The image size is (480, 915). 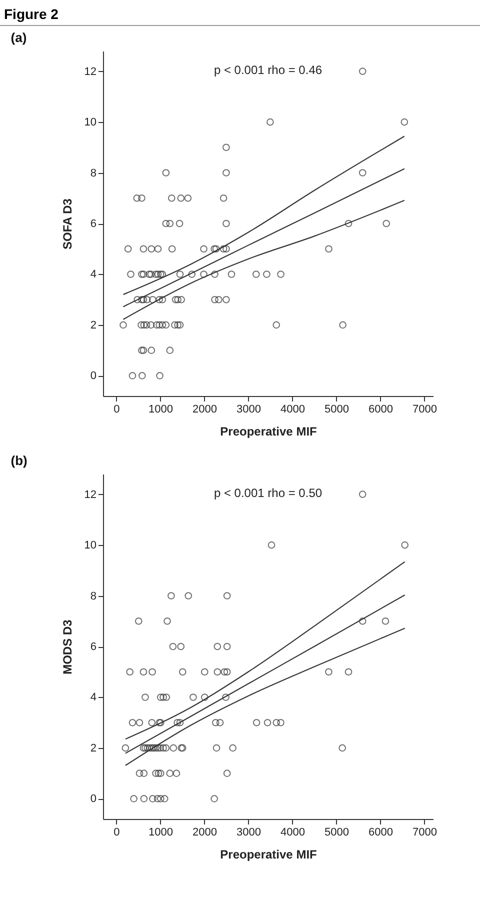 I want to click on y-axis-title: SOFA D3, so click(x=67, y=224).